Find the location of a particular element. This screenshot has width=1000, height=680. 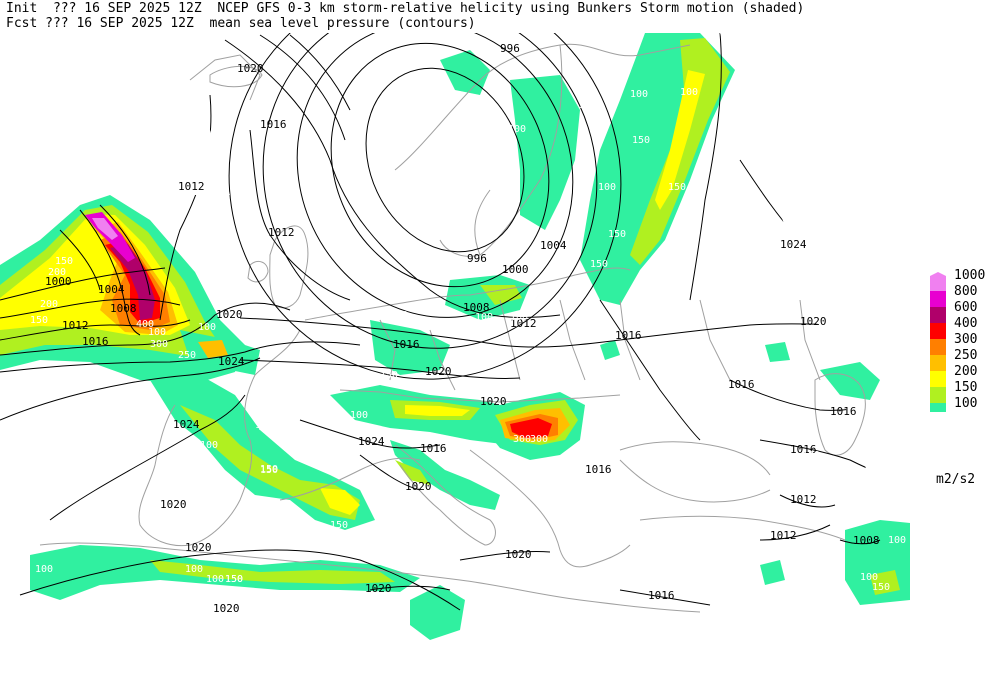

legend-label-100: 100 is located at coordinates (966, 403).